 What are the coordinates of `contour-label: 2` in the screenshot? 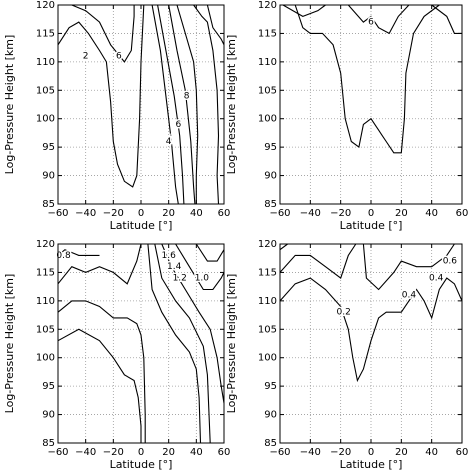 It's located at (86, 57).